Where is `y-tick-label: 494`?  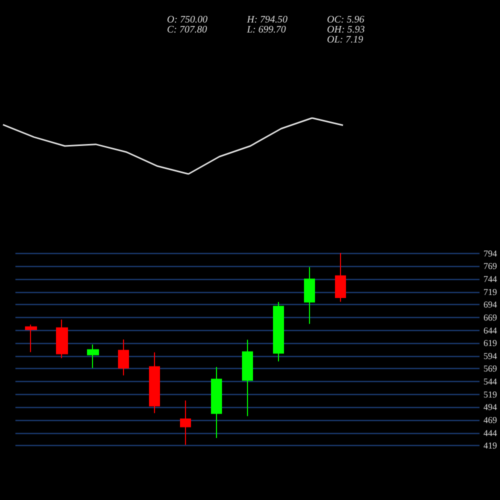
y-tick-label: 494 is located at coordinates (491, 407).